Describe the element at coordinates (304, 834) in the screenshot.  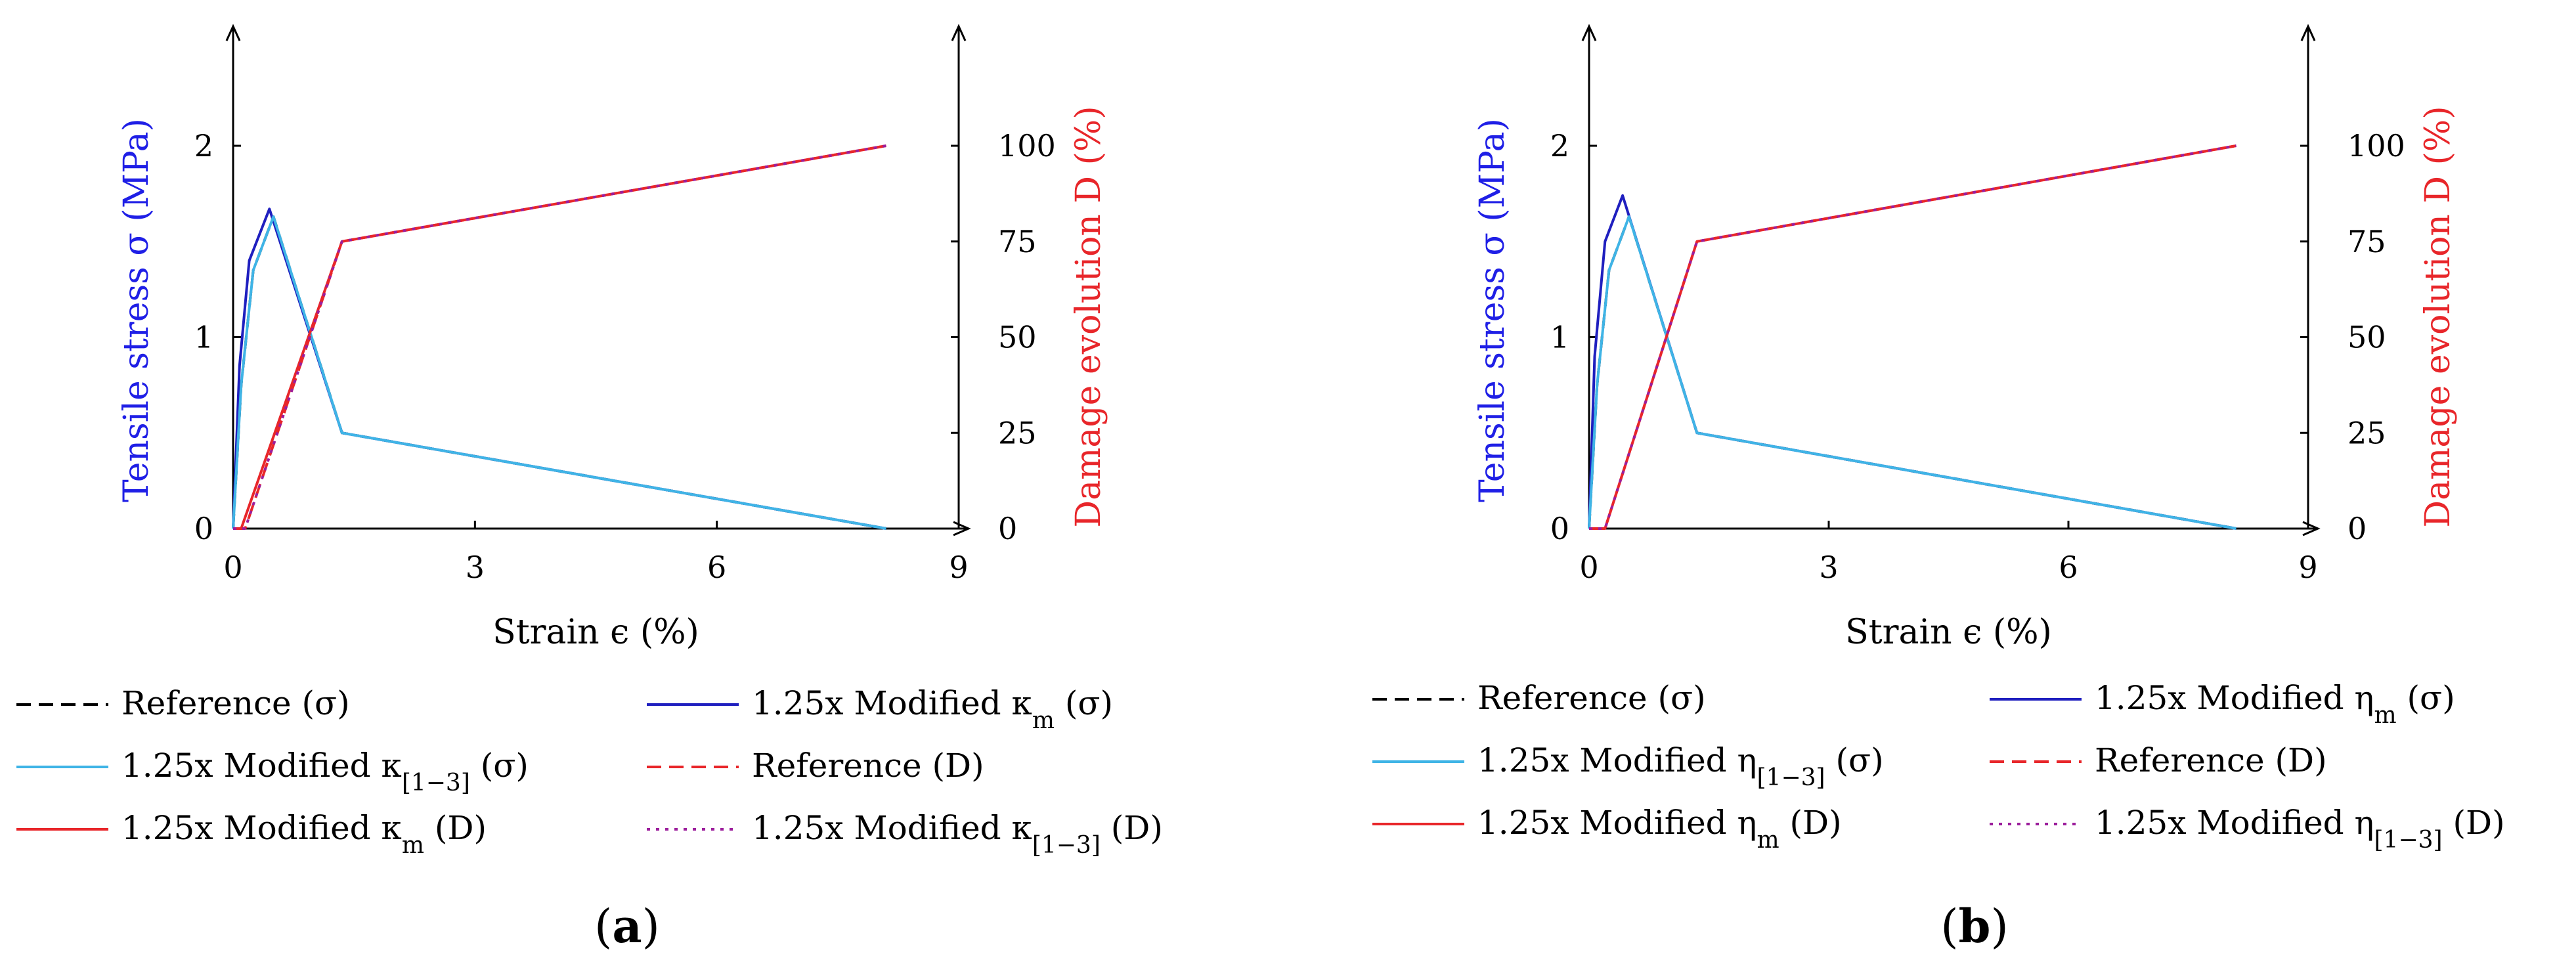
I see `legend-label: 1.25x Modified κm (D)` at that location.